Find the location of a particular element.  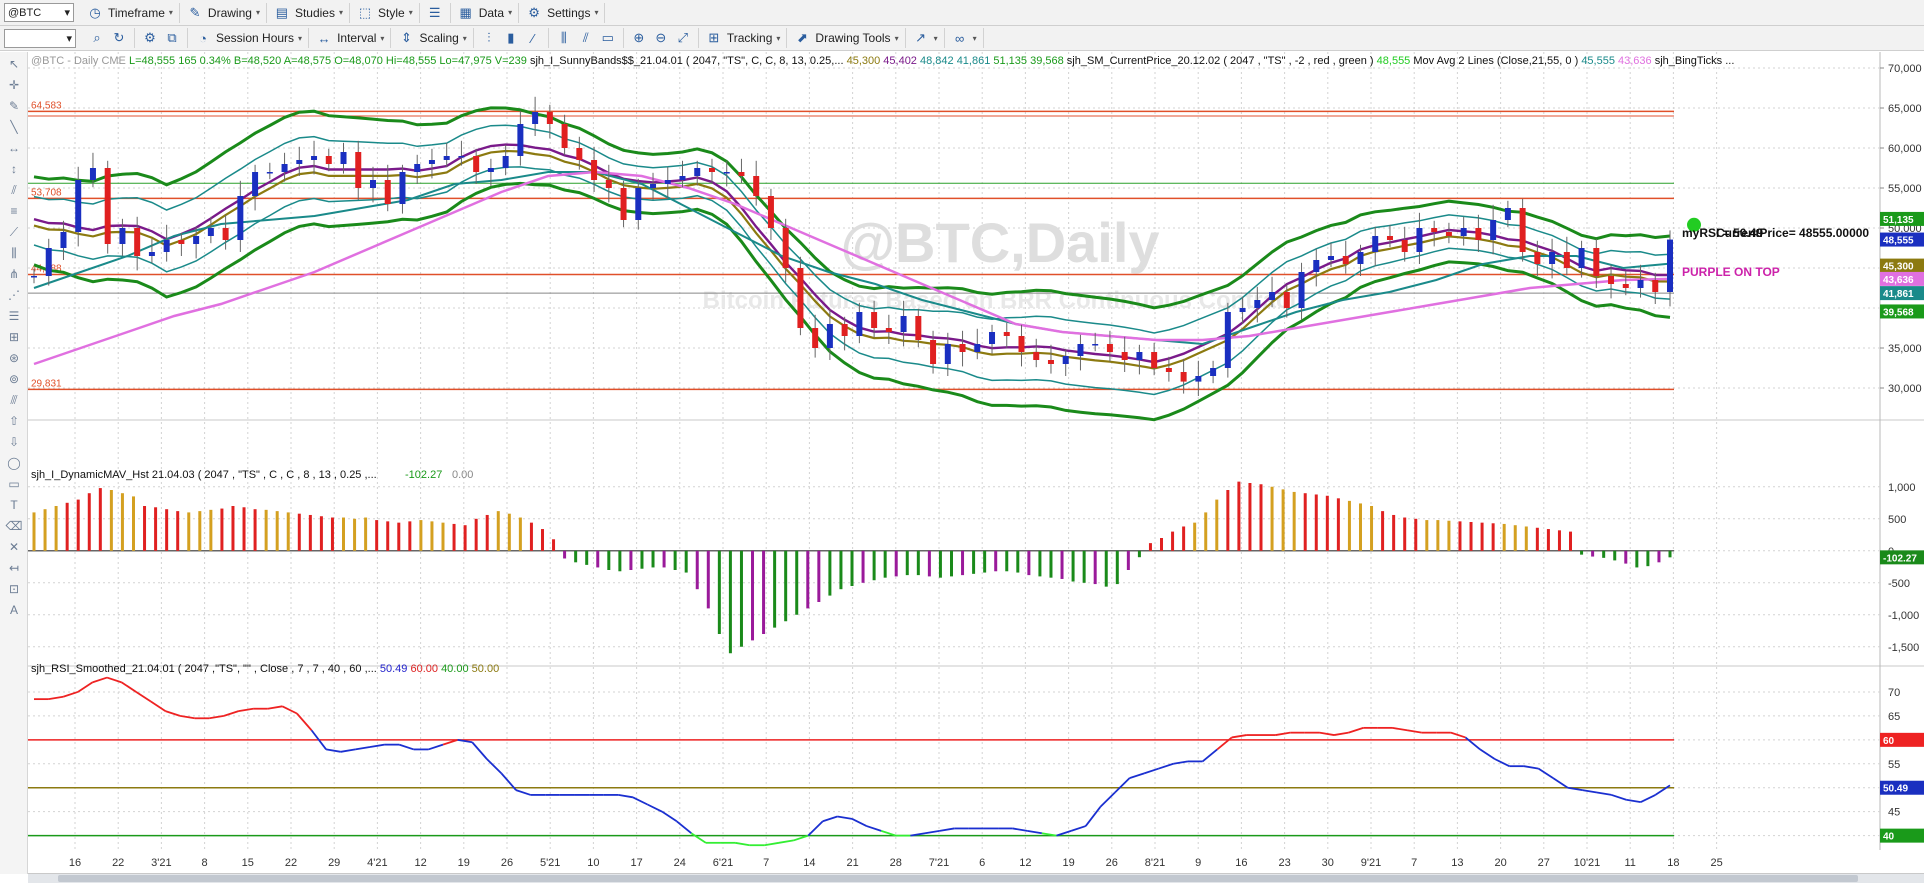

studies-menu: ▤ Studies ▾ is located at coordinates (308, 12).